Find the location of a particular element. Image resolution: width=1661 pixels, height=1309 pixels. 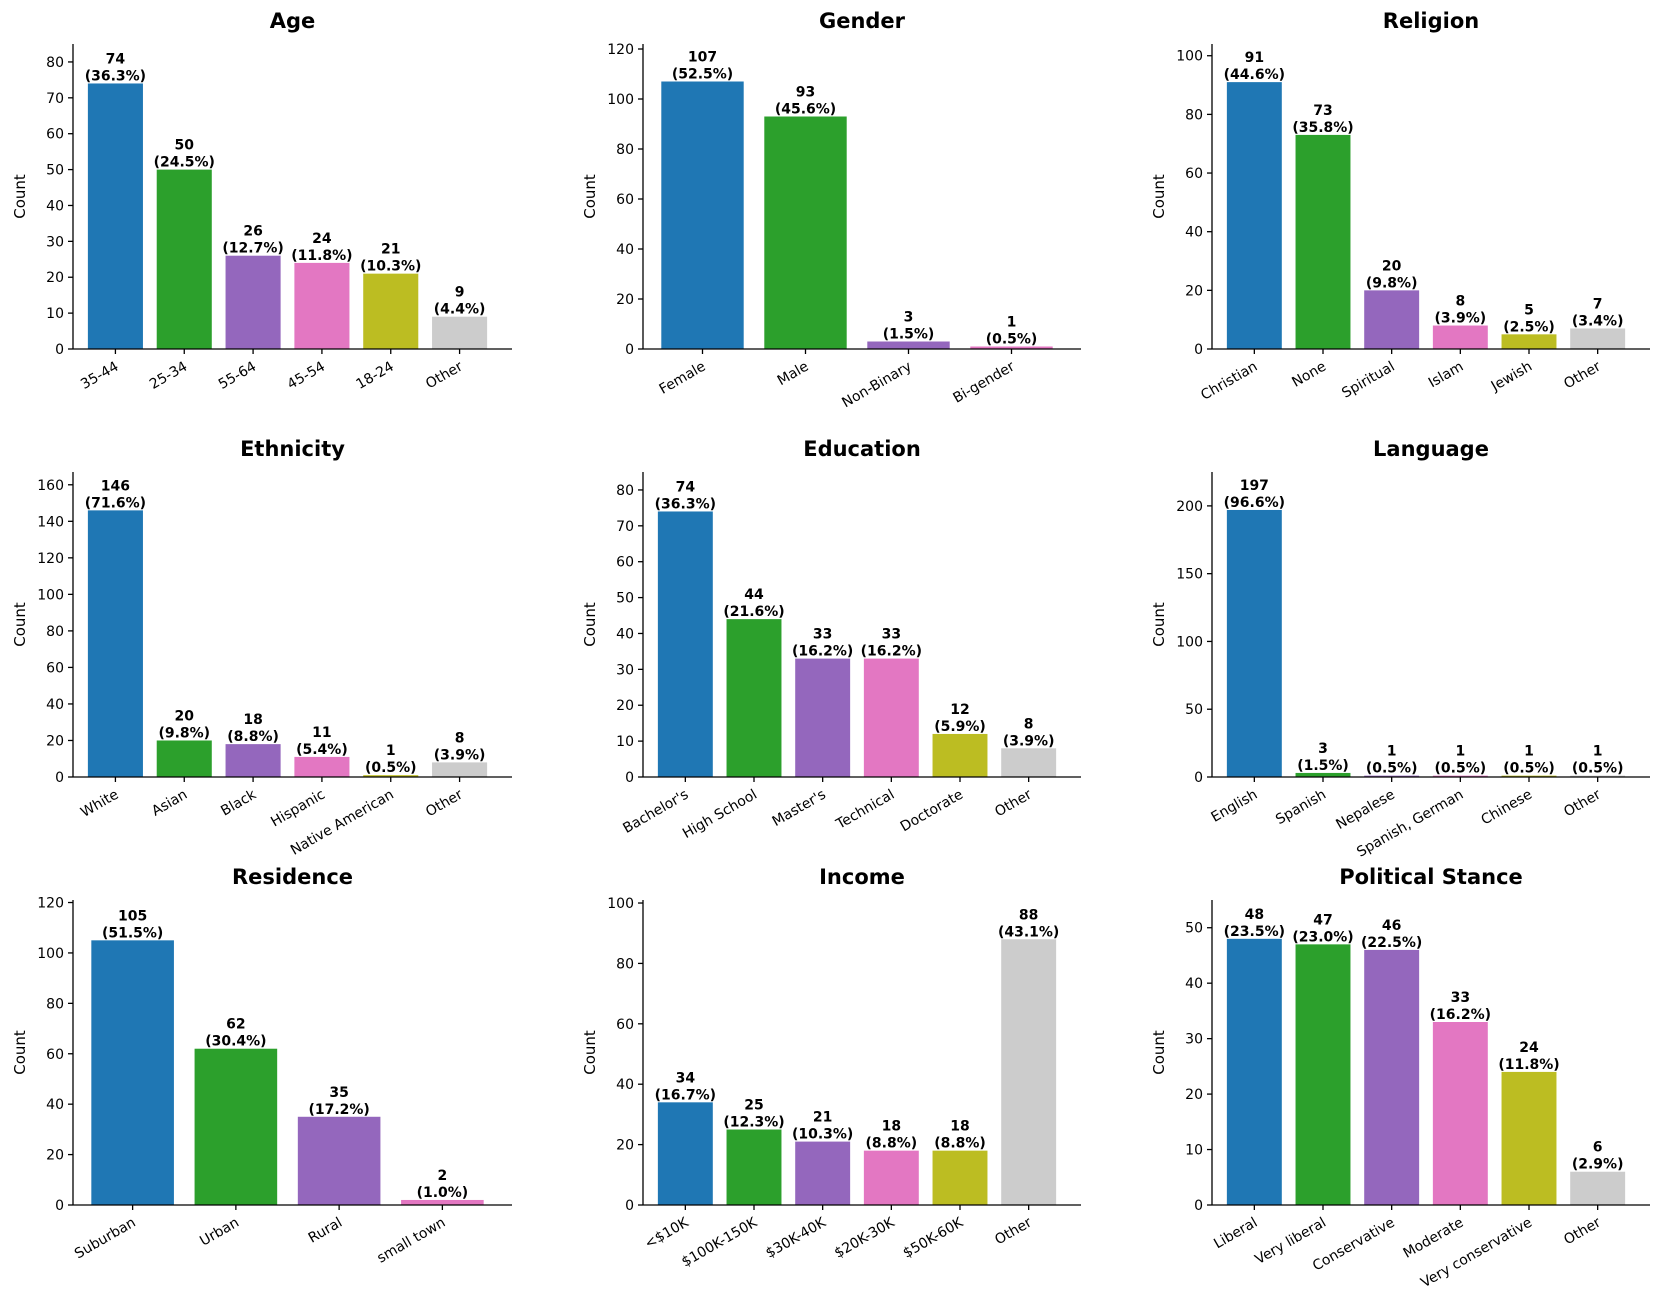

bar-technical is located at coordinates (891, 717).